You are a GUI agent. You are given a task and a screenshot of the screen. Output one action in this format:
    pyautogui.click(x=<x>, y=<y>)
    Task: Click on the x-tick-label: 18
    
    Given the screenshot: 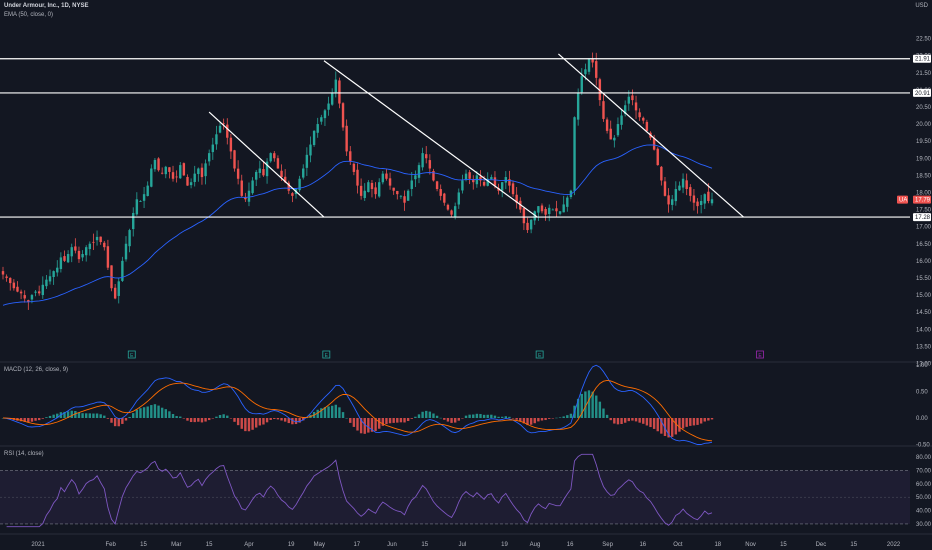 What is the action you would take?
    pyautogui.click(x=717, y=545)
    